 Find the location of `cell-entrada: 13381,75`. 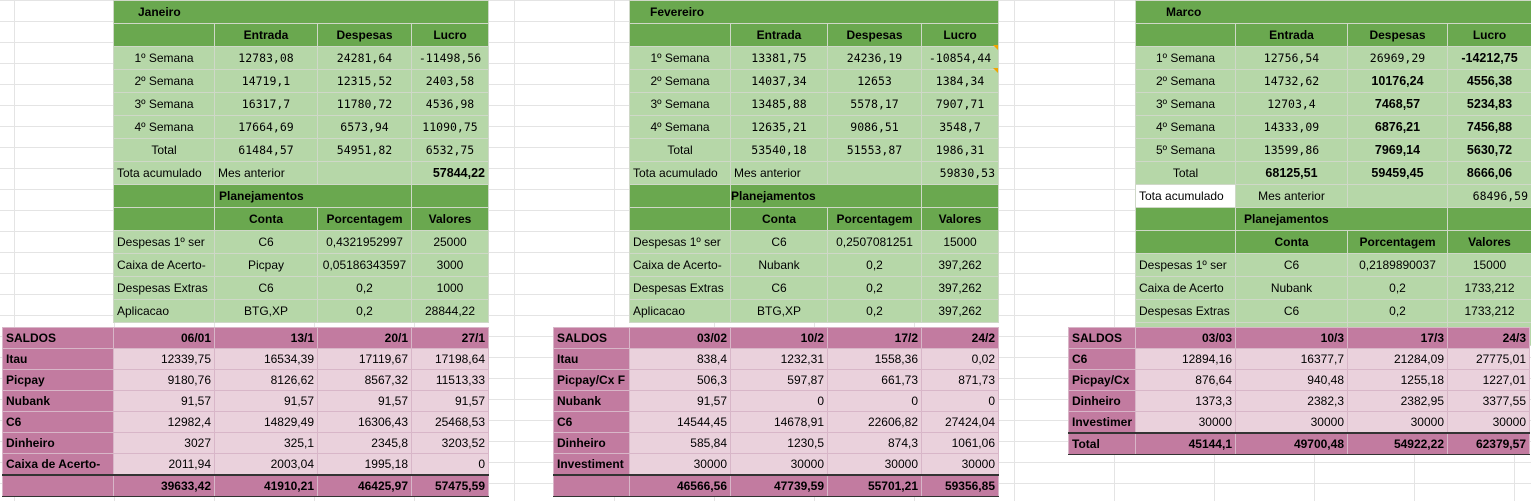

cell-entrada: 13381,75 is located at coordinates (779, 58).